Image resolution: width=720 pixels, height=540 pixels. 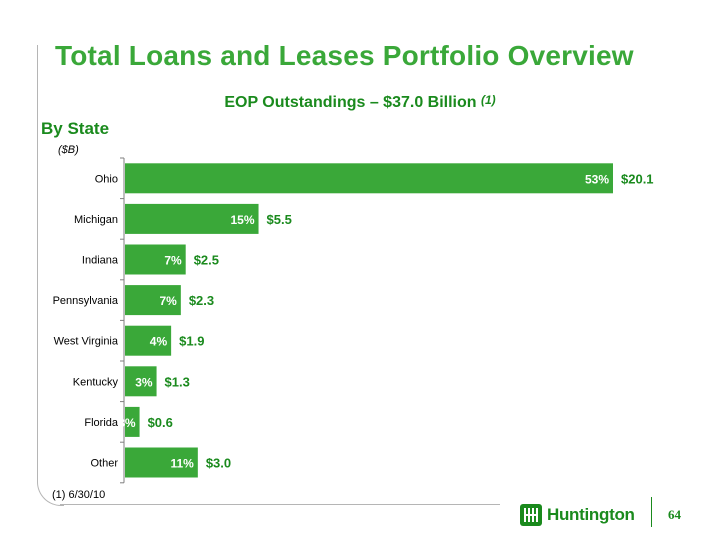 I want to click on page-number: 64, so click(x=674, y=514).